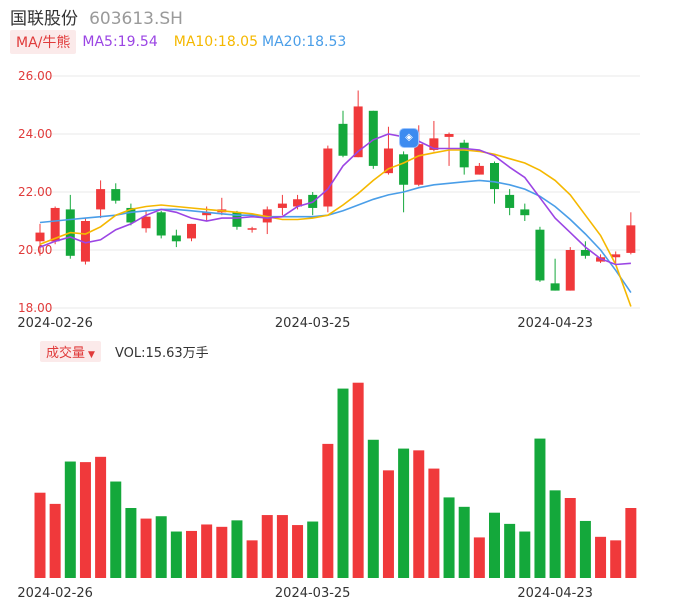 The height and width of the screenshot is (606, 686). Describe the element at coordinates (120, 42) in the screenshot. I see `ma5-label: MA5:19.54` at that location.